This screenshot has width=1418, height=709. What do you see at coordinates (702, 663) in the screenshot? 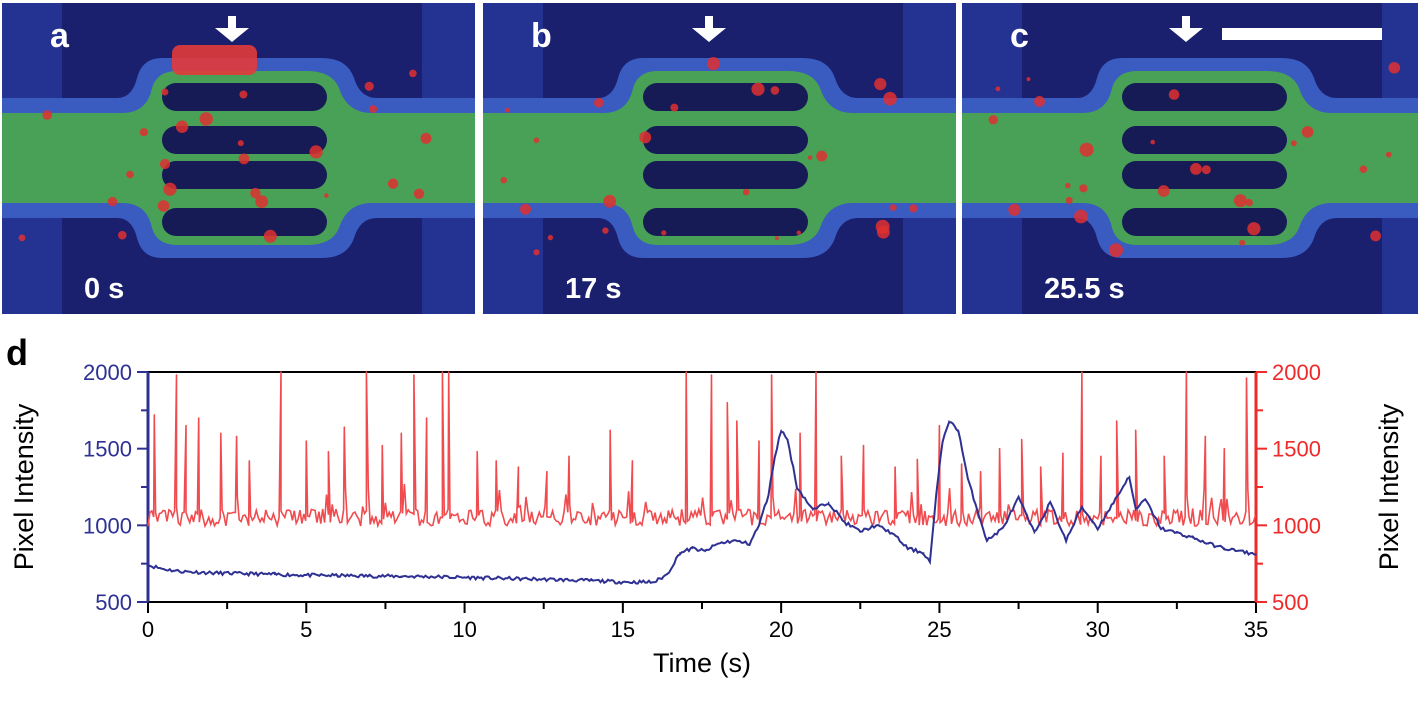
I see `x-axis-label: Time (s)` at bounding box center [702, 663].